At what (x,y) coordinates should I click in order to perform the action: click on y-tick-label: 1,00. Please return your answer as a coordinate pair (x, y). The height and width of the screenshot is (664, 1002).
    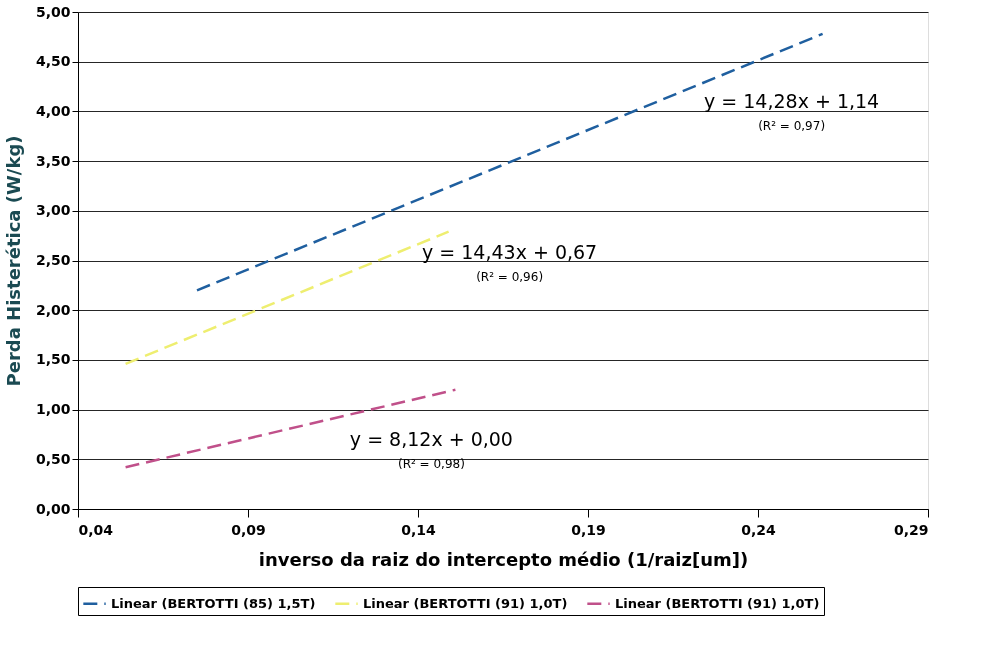
    Looking at the image, I should click on (53, 409).